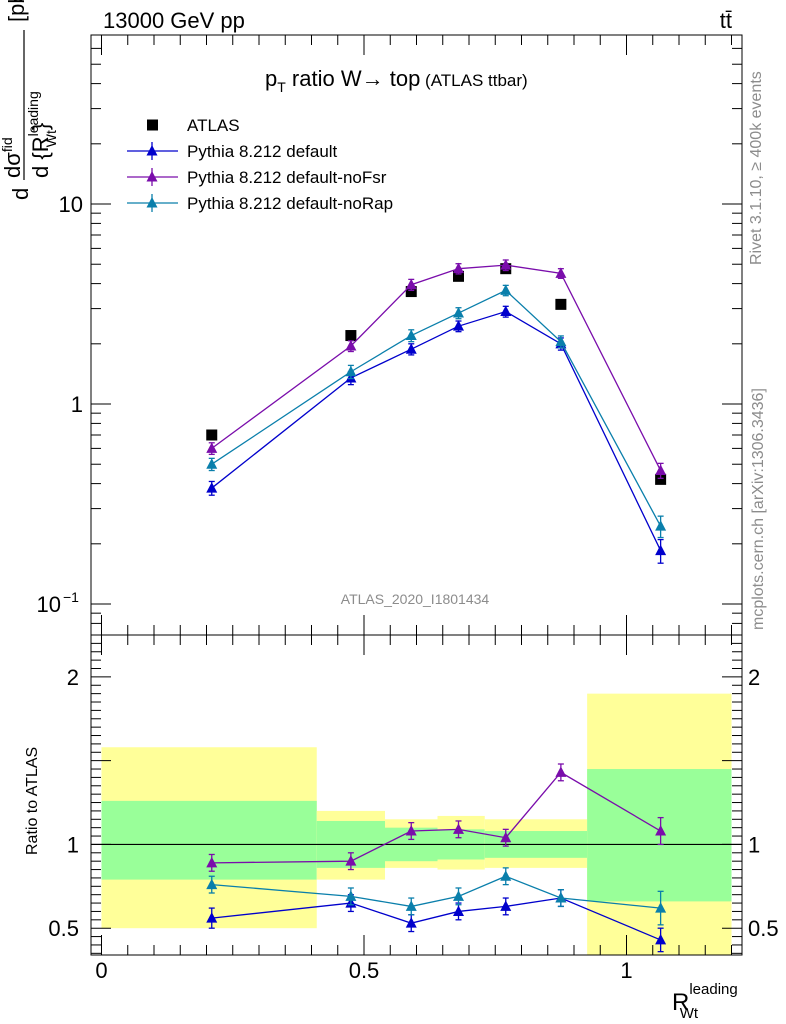 Image resolution: width=786 pixels, height=1024 pixels. Describe the element at coordinates (73, 677) in the screenshot. I see `ratio-y-tick-label-left: 2` at that location.